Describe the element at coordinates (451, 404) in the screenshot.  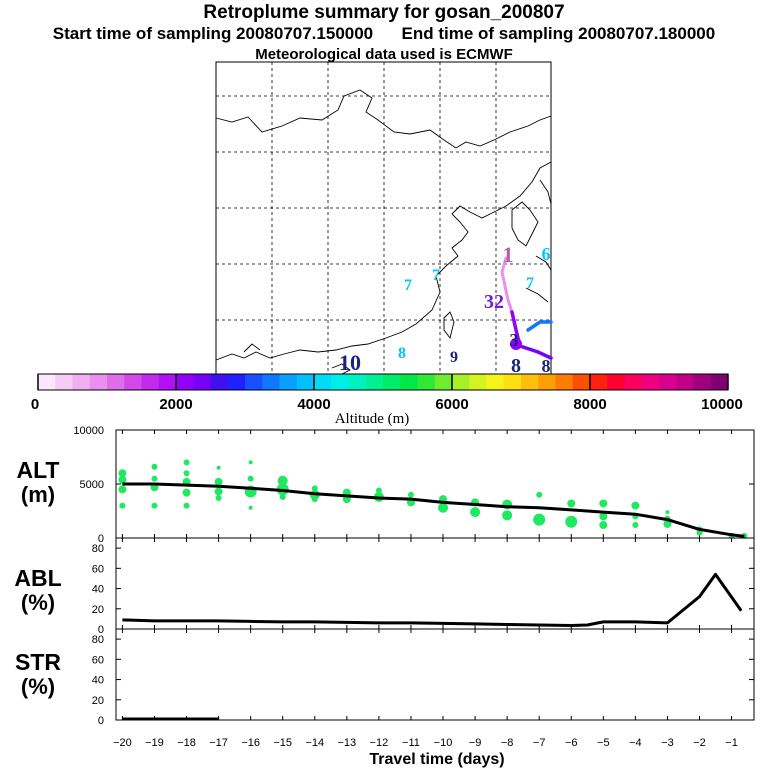
I see `colorbar-tick-label: 6000` at that location.